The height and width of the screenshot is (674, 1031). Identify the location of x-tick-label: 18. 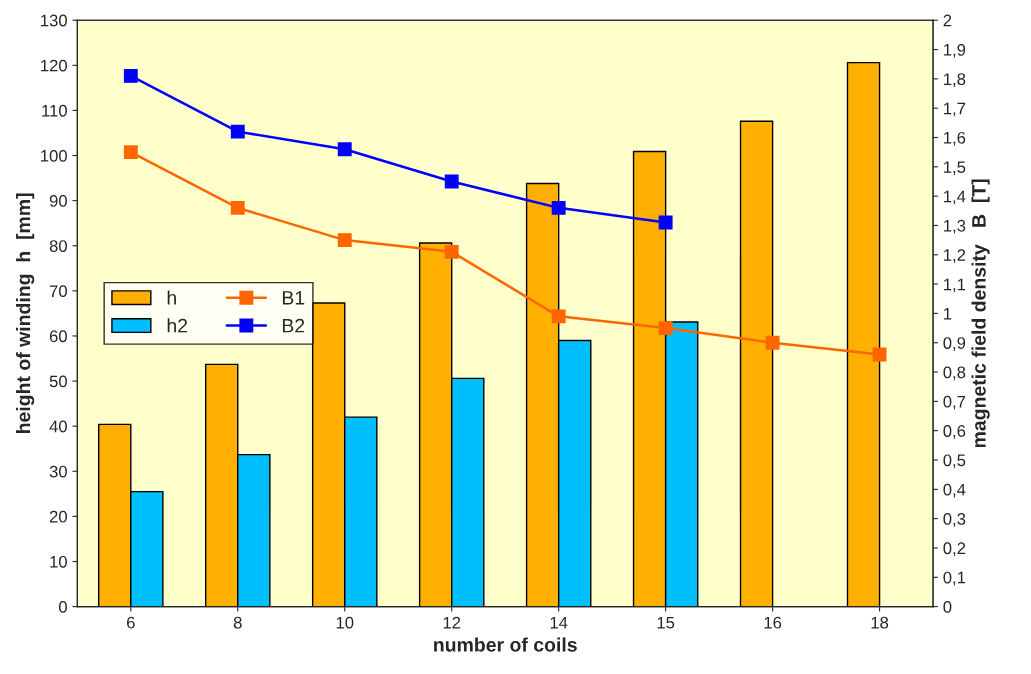
(880, 622).